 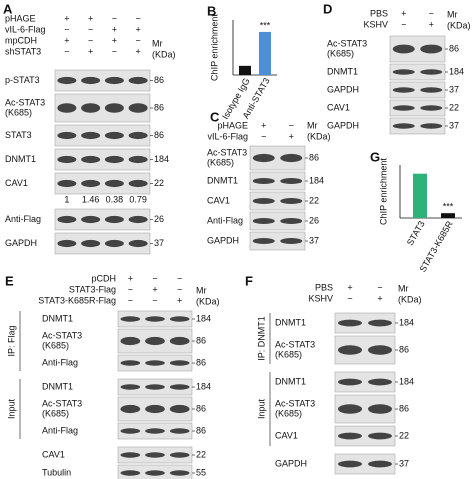 What do you see at coordinates (215, 116) in the screenshot?
I see `panel-letter: C` at bounding box center [215, 116].